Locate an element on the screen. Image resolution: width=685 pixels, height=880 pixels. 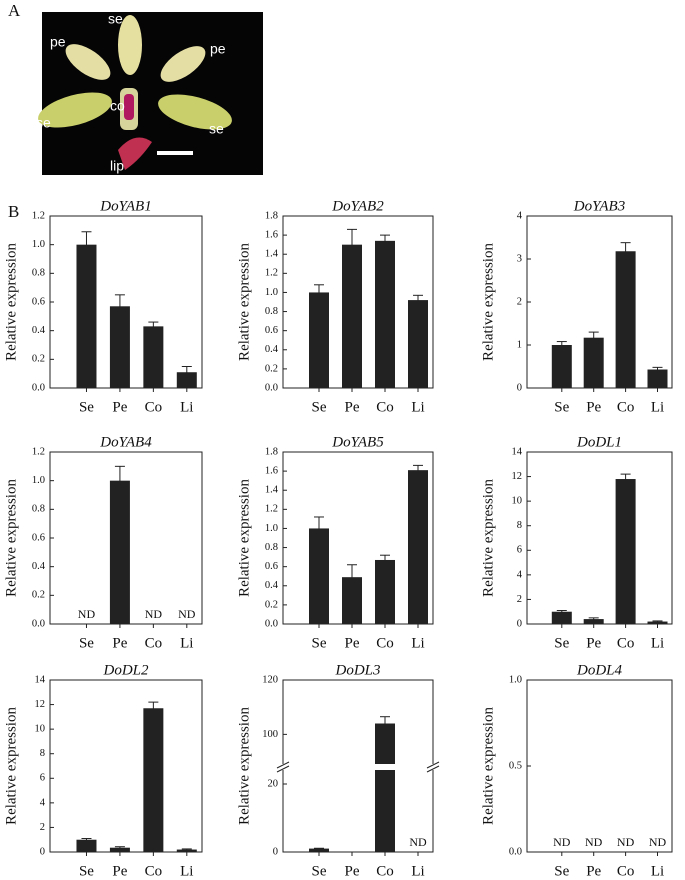
y-tick-label: 0.4 is located at coordinates (272, 585).